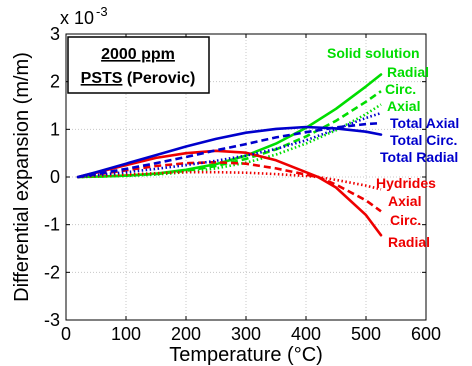  Describe the element at coordinates (186, 334) in the screenshot. I see `x-tick-label: 200` at that location.